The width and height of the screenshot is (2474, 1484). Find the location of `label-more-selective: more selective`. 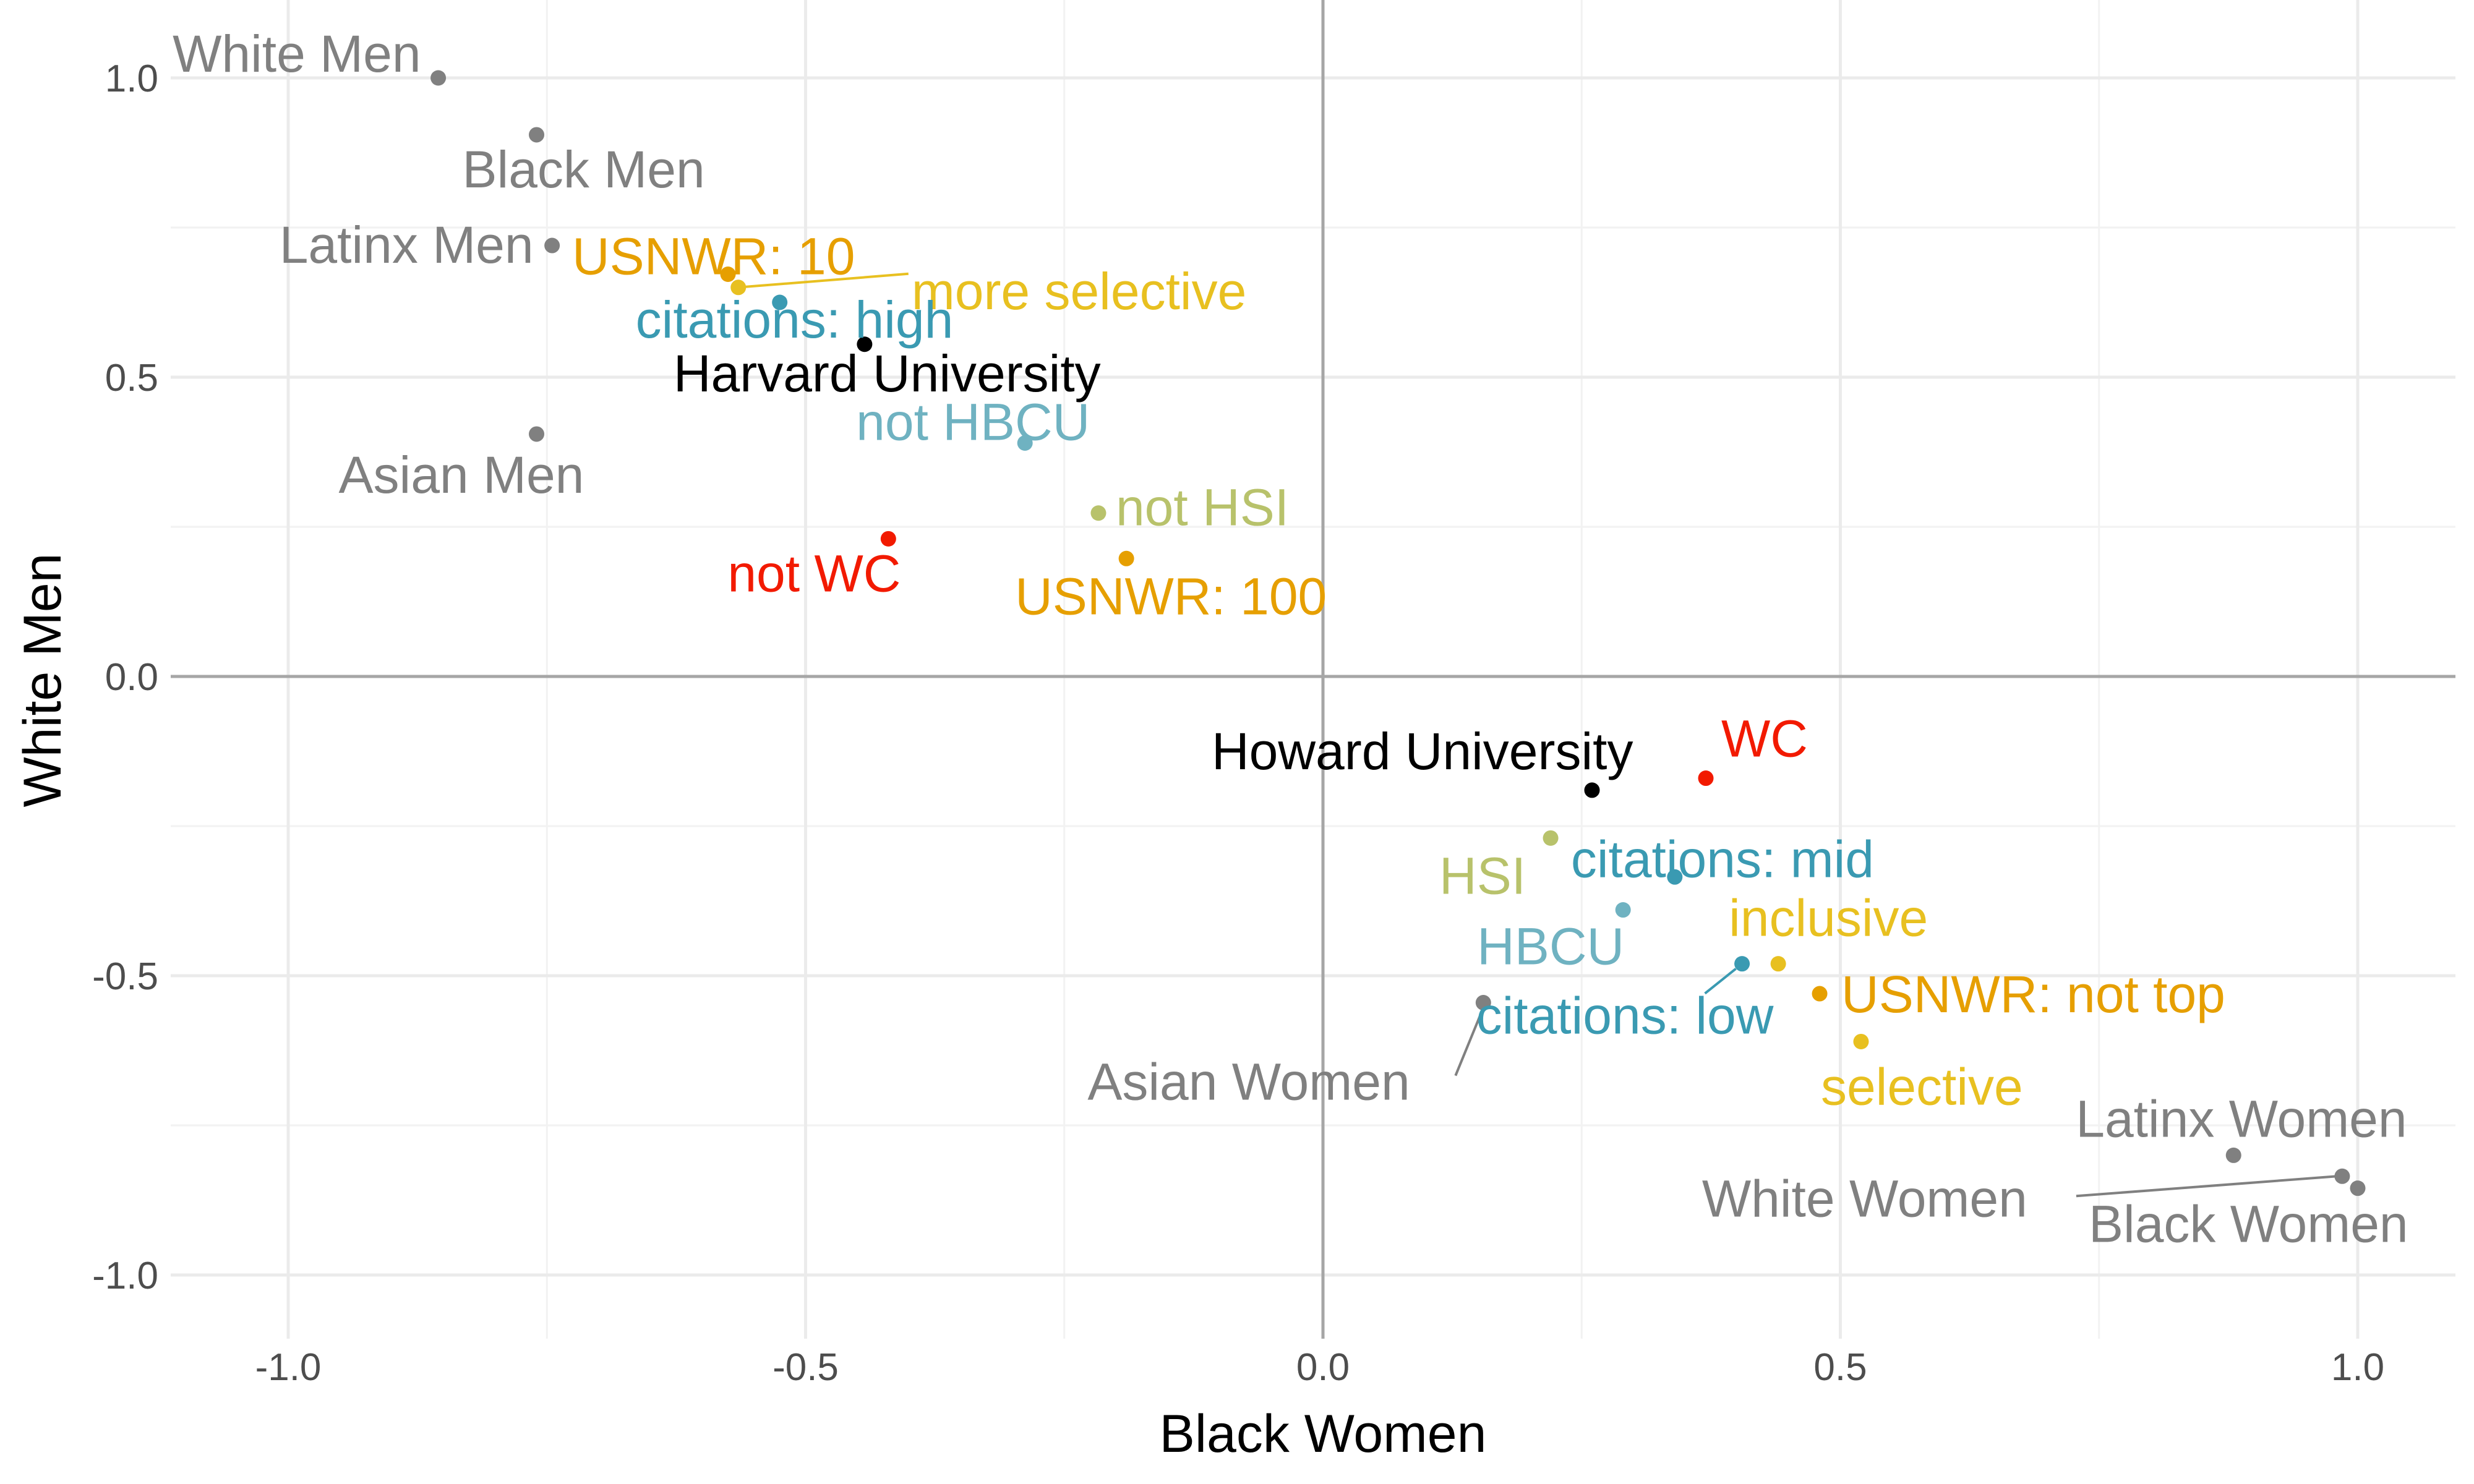

label-more-selective: more selective is located at coordinates (1079, 291).